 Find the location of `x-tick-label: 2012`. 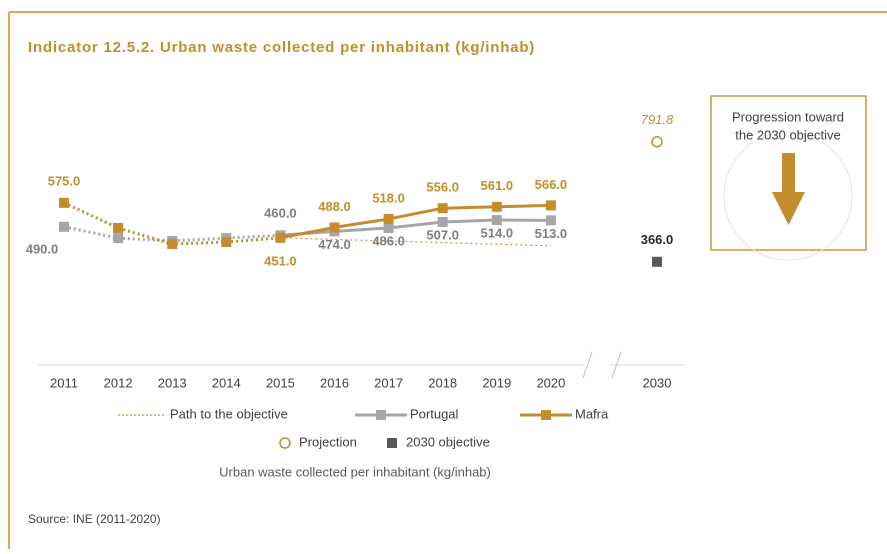

x-tick-label: 2012 is located at coordinates (118, 382).